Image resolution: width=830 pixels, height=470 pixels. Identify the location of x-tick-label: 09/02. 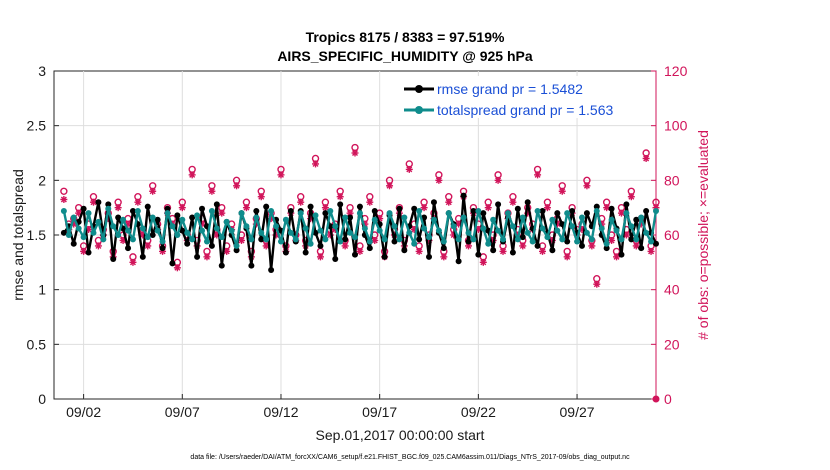
(83, 412).